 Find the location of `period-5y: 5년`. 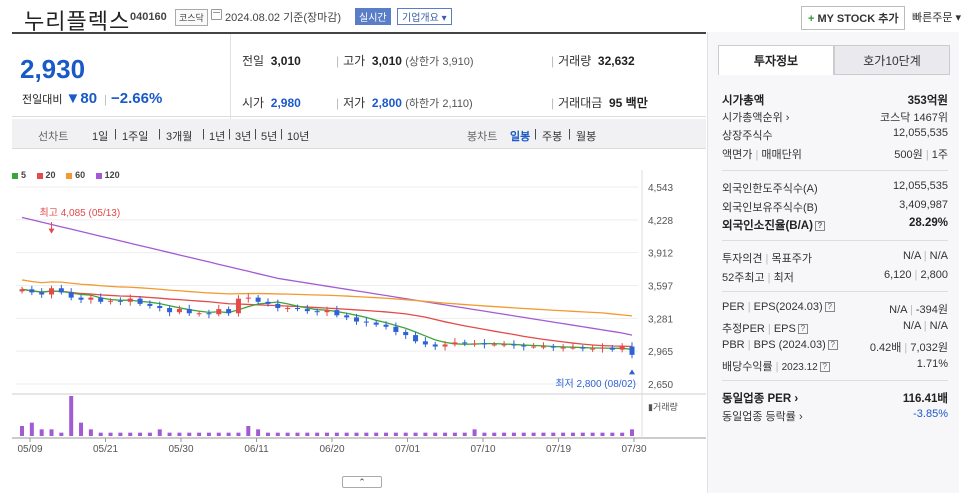

period-5y: 5년 is located at coordinates (269, 137).